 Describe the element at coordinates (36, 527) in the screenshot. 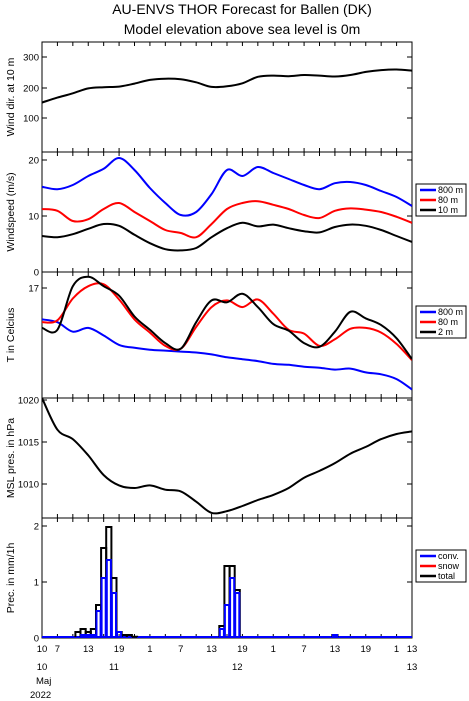

I see `y-tick-label: 2` at that location.